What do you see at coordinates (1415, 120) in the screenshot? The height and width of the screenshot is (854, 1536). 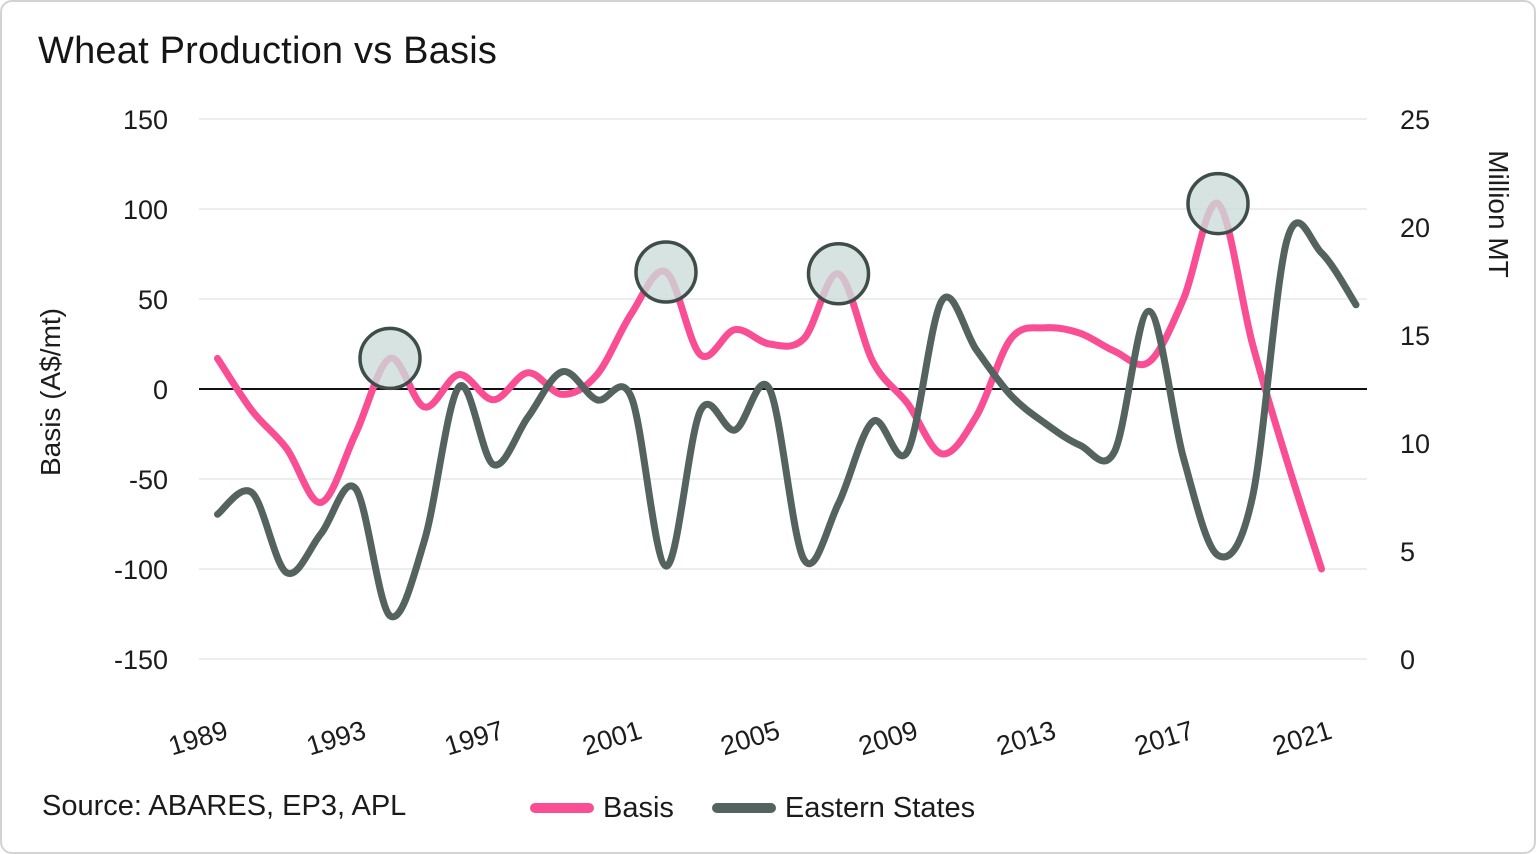 I see `y-right-tick-label: 25` at bounding box center [1415, 120].